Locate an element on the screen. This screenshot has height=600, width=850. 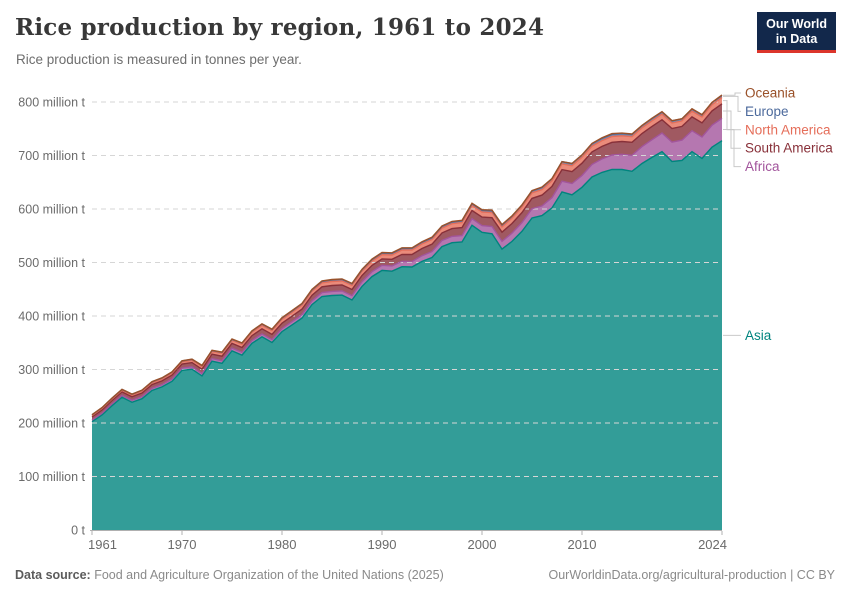
legend-label-asia: Asia is located at coordinates (758, 335).